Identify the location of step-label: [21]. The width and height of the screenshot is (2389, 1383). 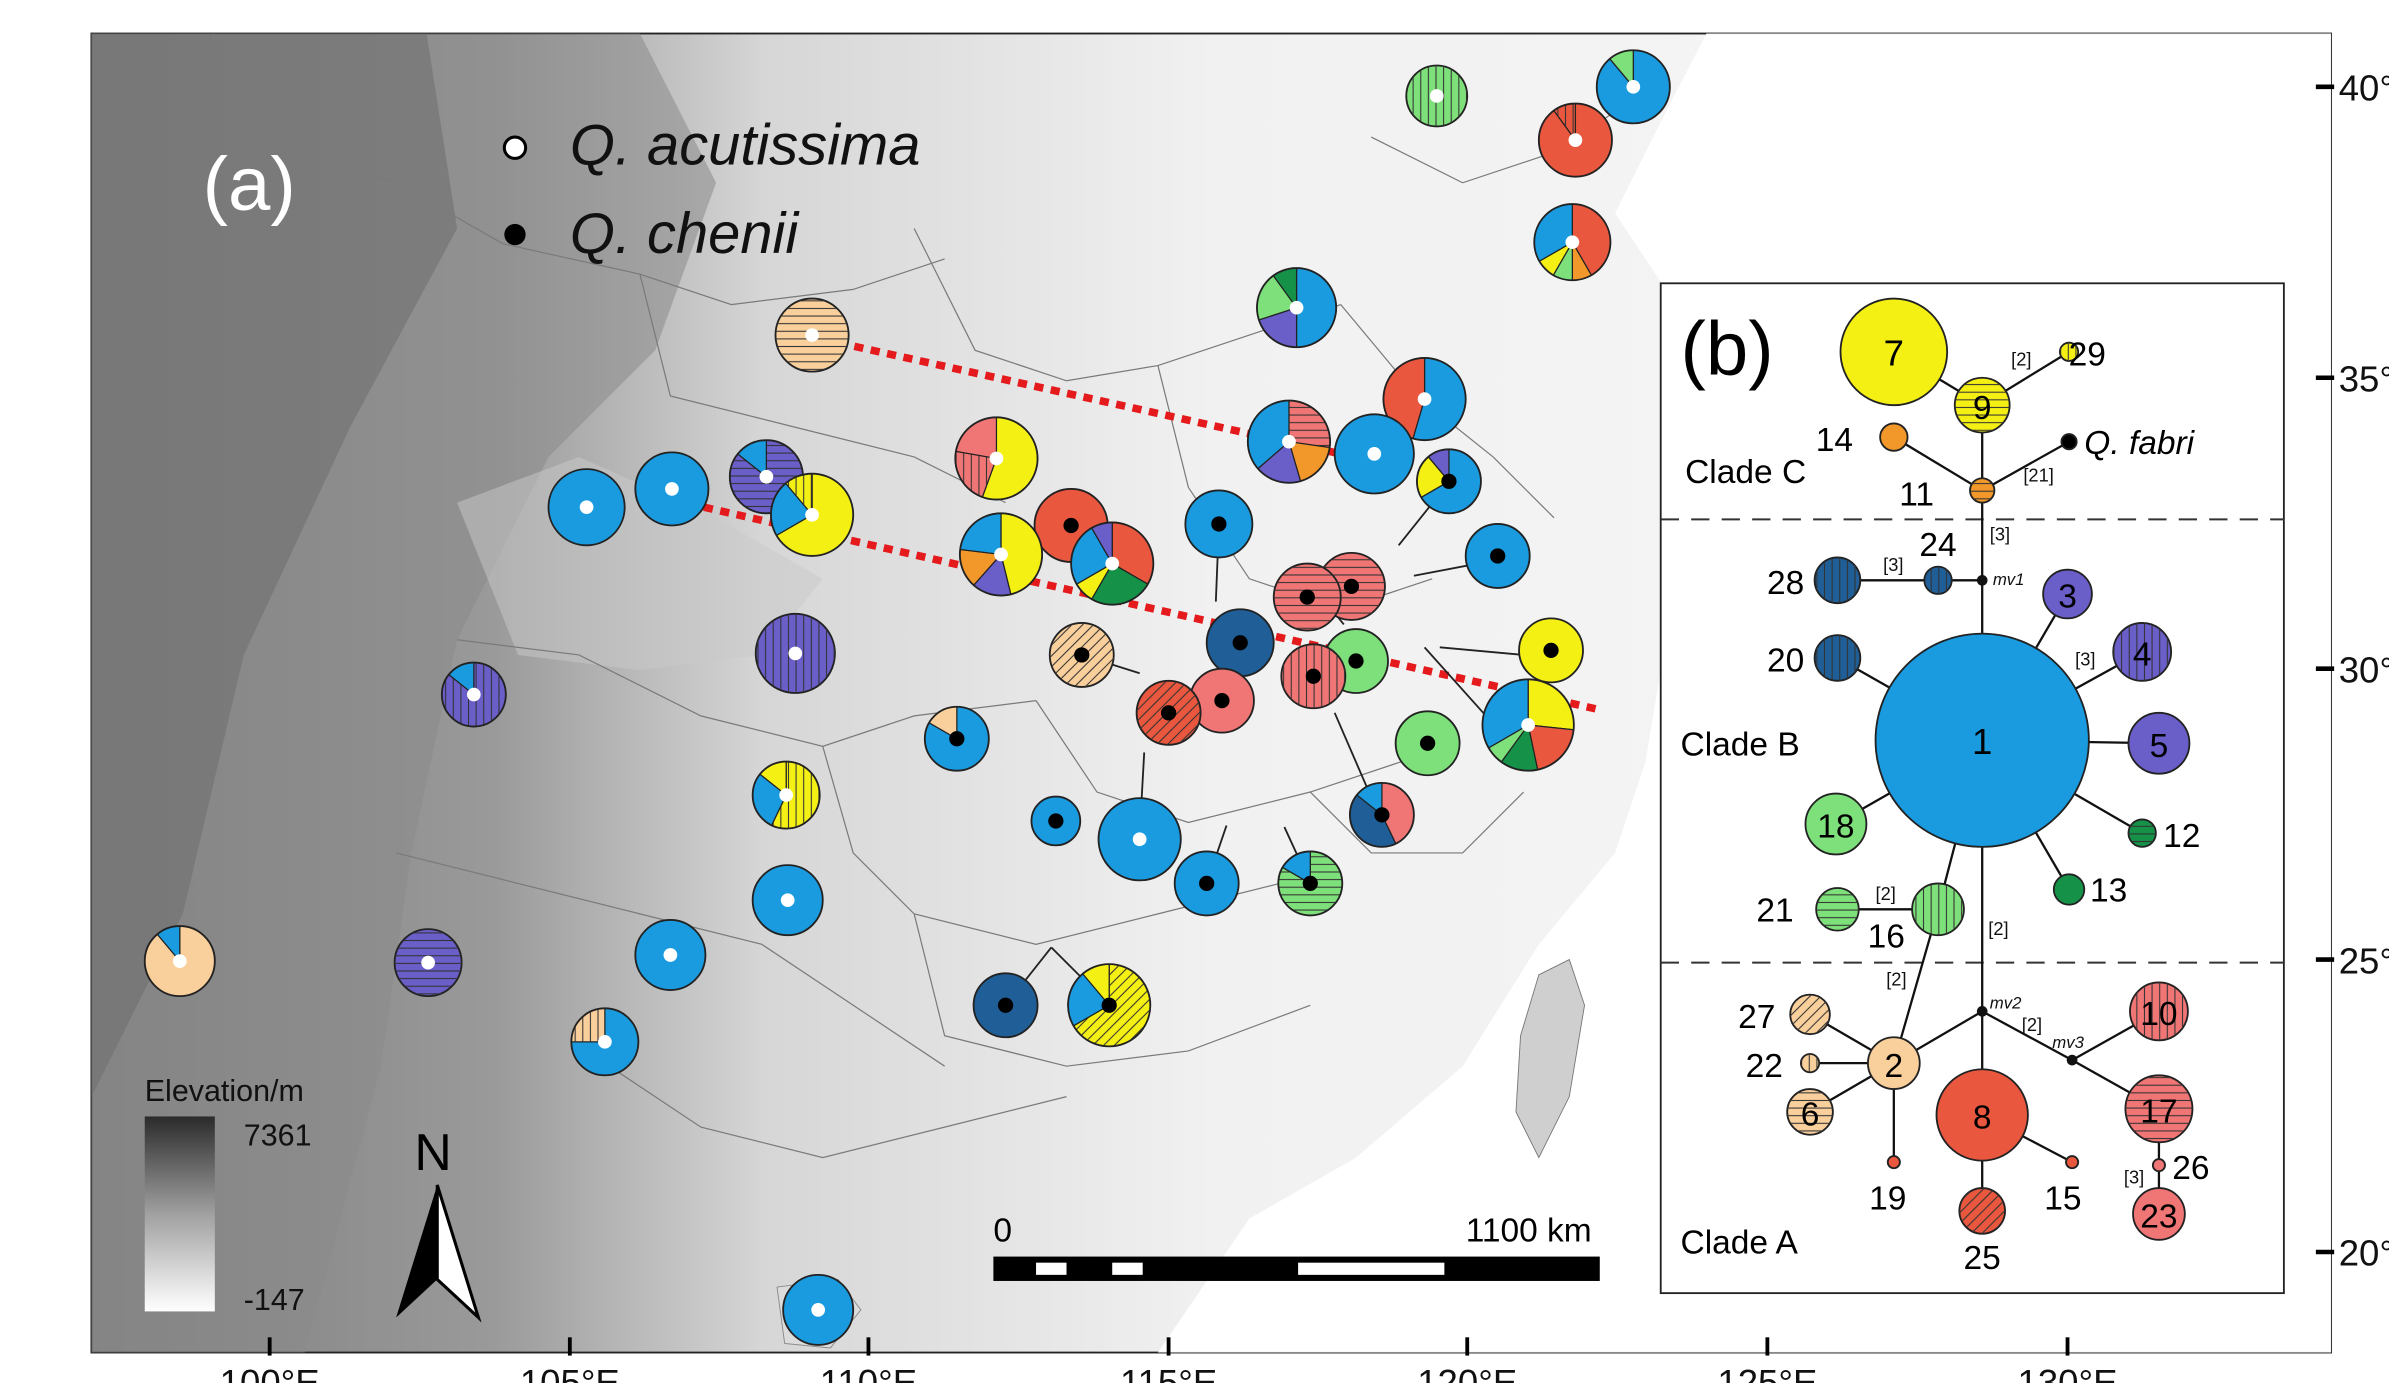
(2038, 474).